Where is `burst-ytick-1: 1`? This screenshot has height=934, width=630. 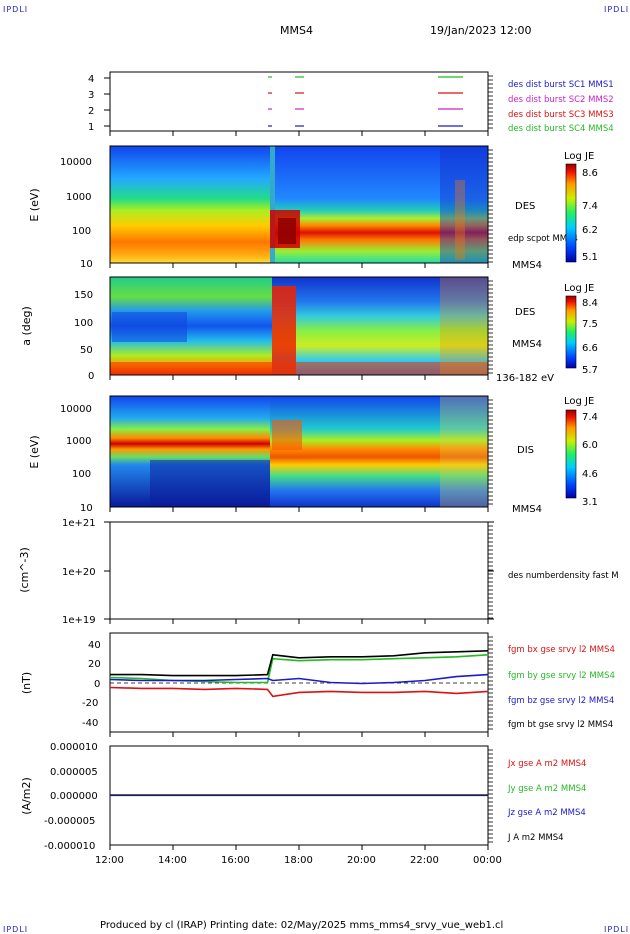 burst-ytick-1: 1 is located at coordinates (91, 127).